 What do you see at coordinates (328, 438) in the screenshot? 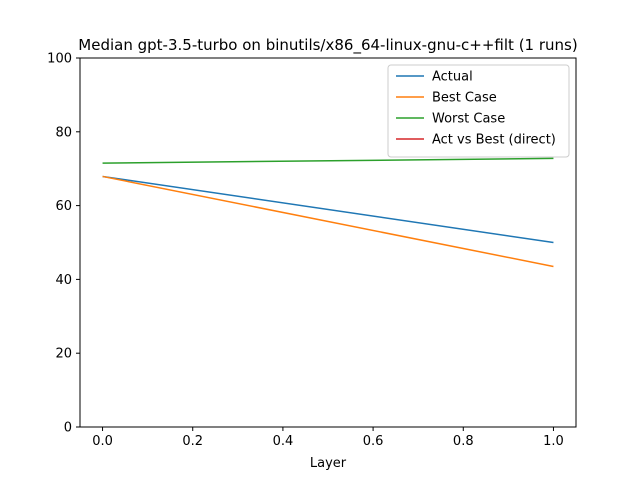
I see `x-axis: 0.0 0.2 0.4 0.6 0.8 1.0` at bounding box center [328, 438].